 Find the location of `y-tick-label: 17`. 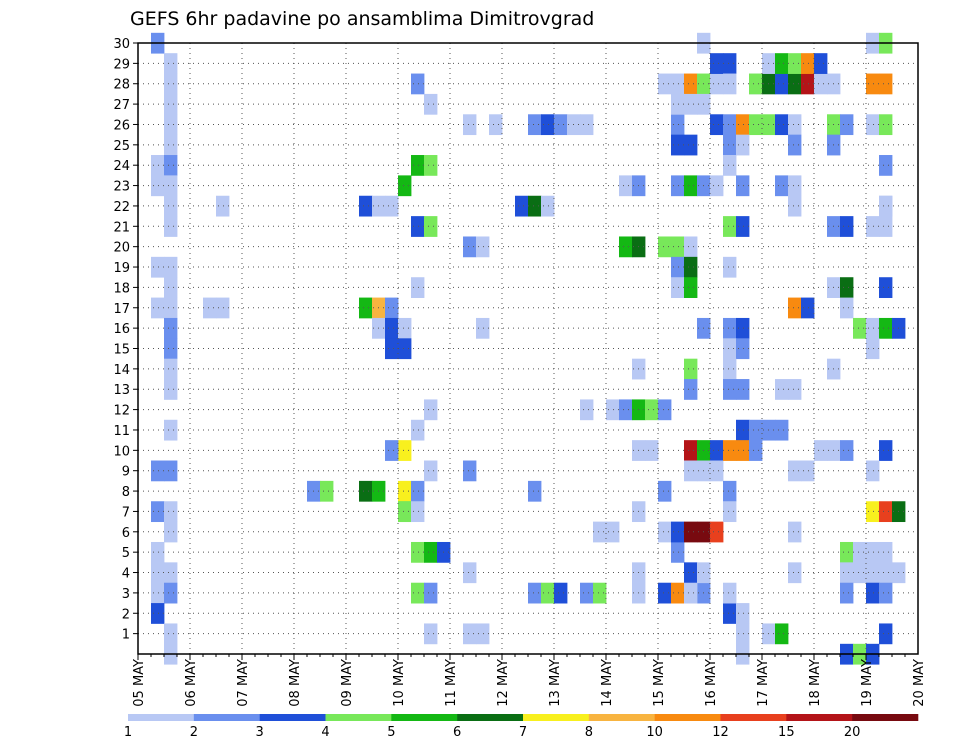

y-tick-label: 17 is located at coordinates (121, 309).